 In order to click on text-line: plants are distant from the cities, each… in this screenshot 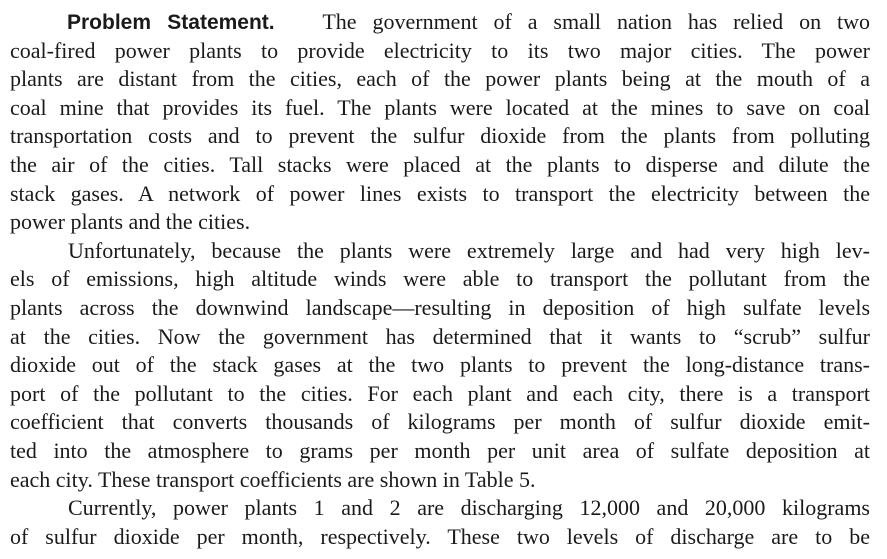, I will do `click(440, 79)`.